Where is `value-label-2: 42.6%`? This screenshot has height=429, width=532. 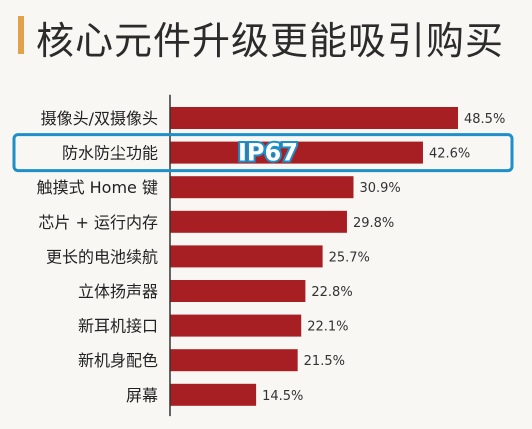 value-label-2: 42.6% is located at coordinates (449, 154).